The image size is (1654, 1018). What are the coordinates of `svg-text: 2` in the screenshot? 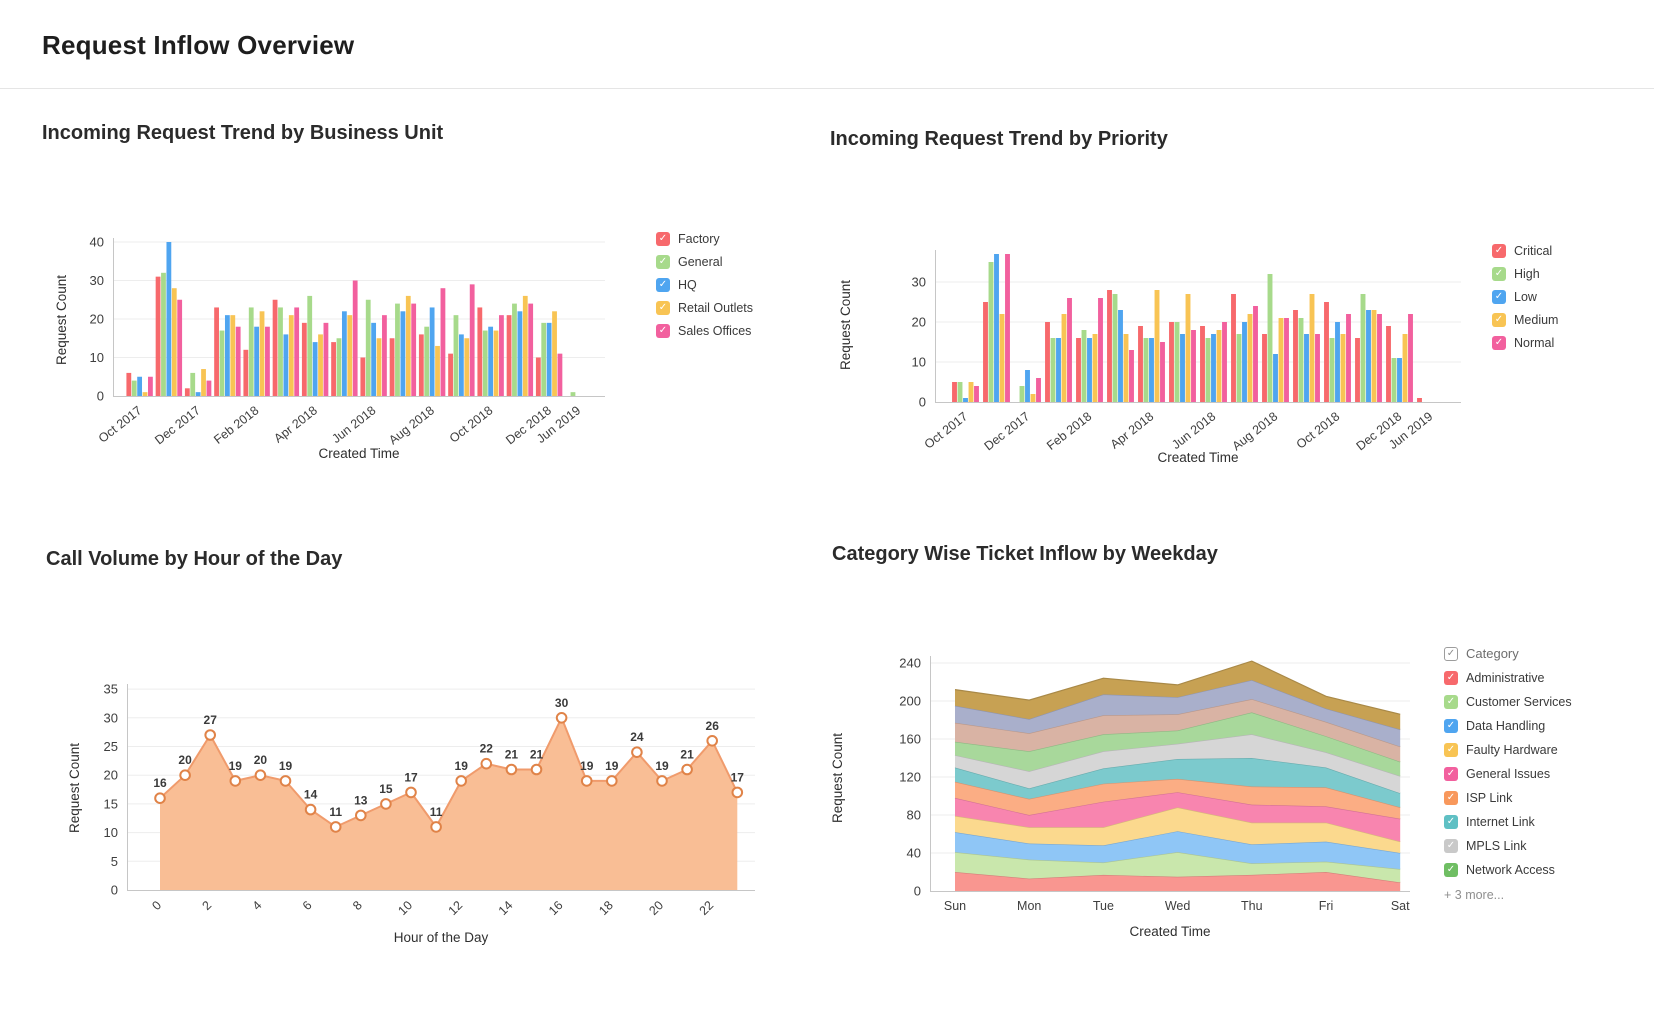 It's located at (207, 905).